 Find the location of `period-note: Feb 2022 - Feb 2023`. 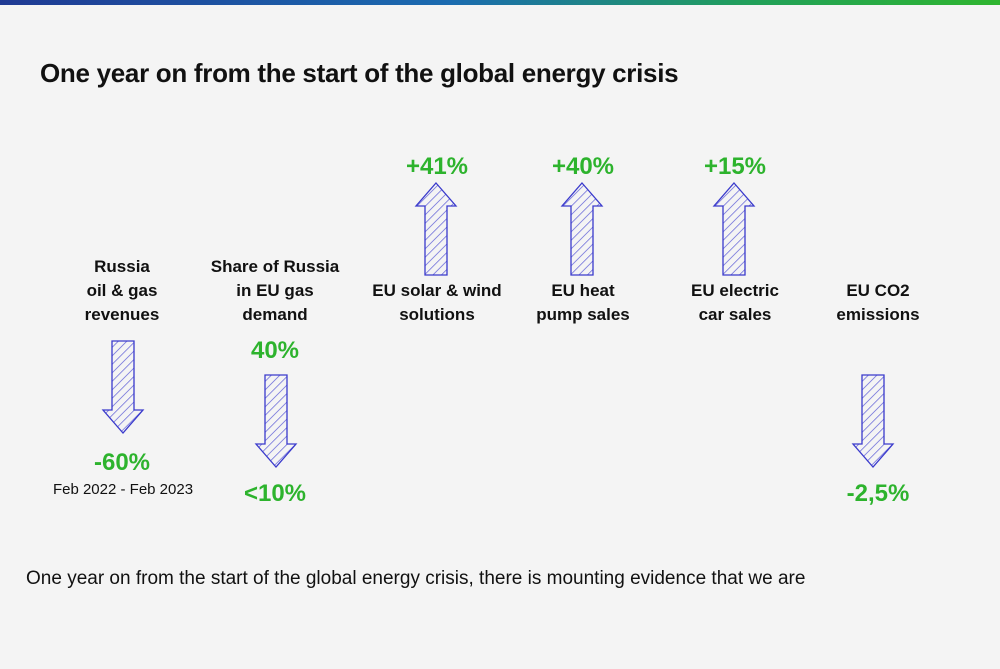

period-note: Feb 2022 - Feb 2023 is located at coordinates (123, 489).